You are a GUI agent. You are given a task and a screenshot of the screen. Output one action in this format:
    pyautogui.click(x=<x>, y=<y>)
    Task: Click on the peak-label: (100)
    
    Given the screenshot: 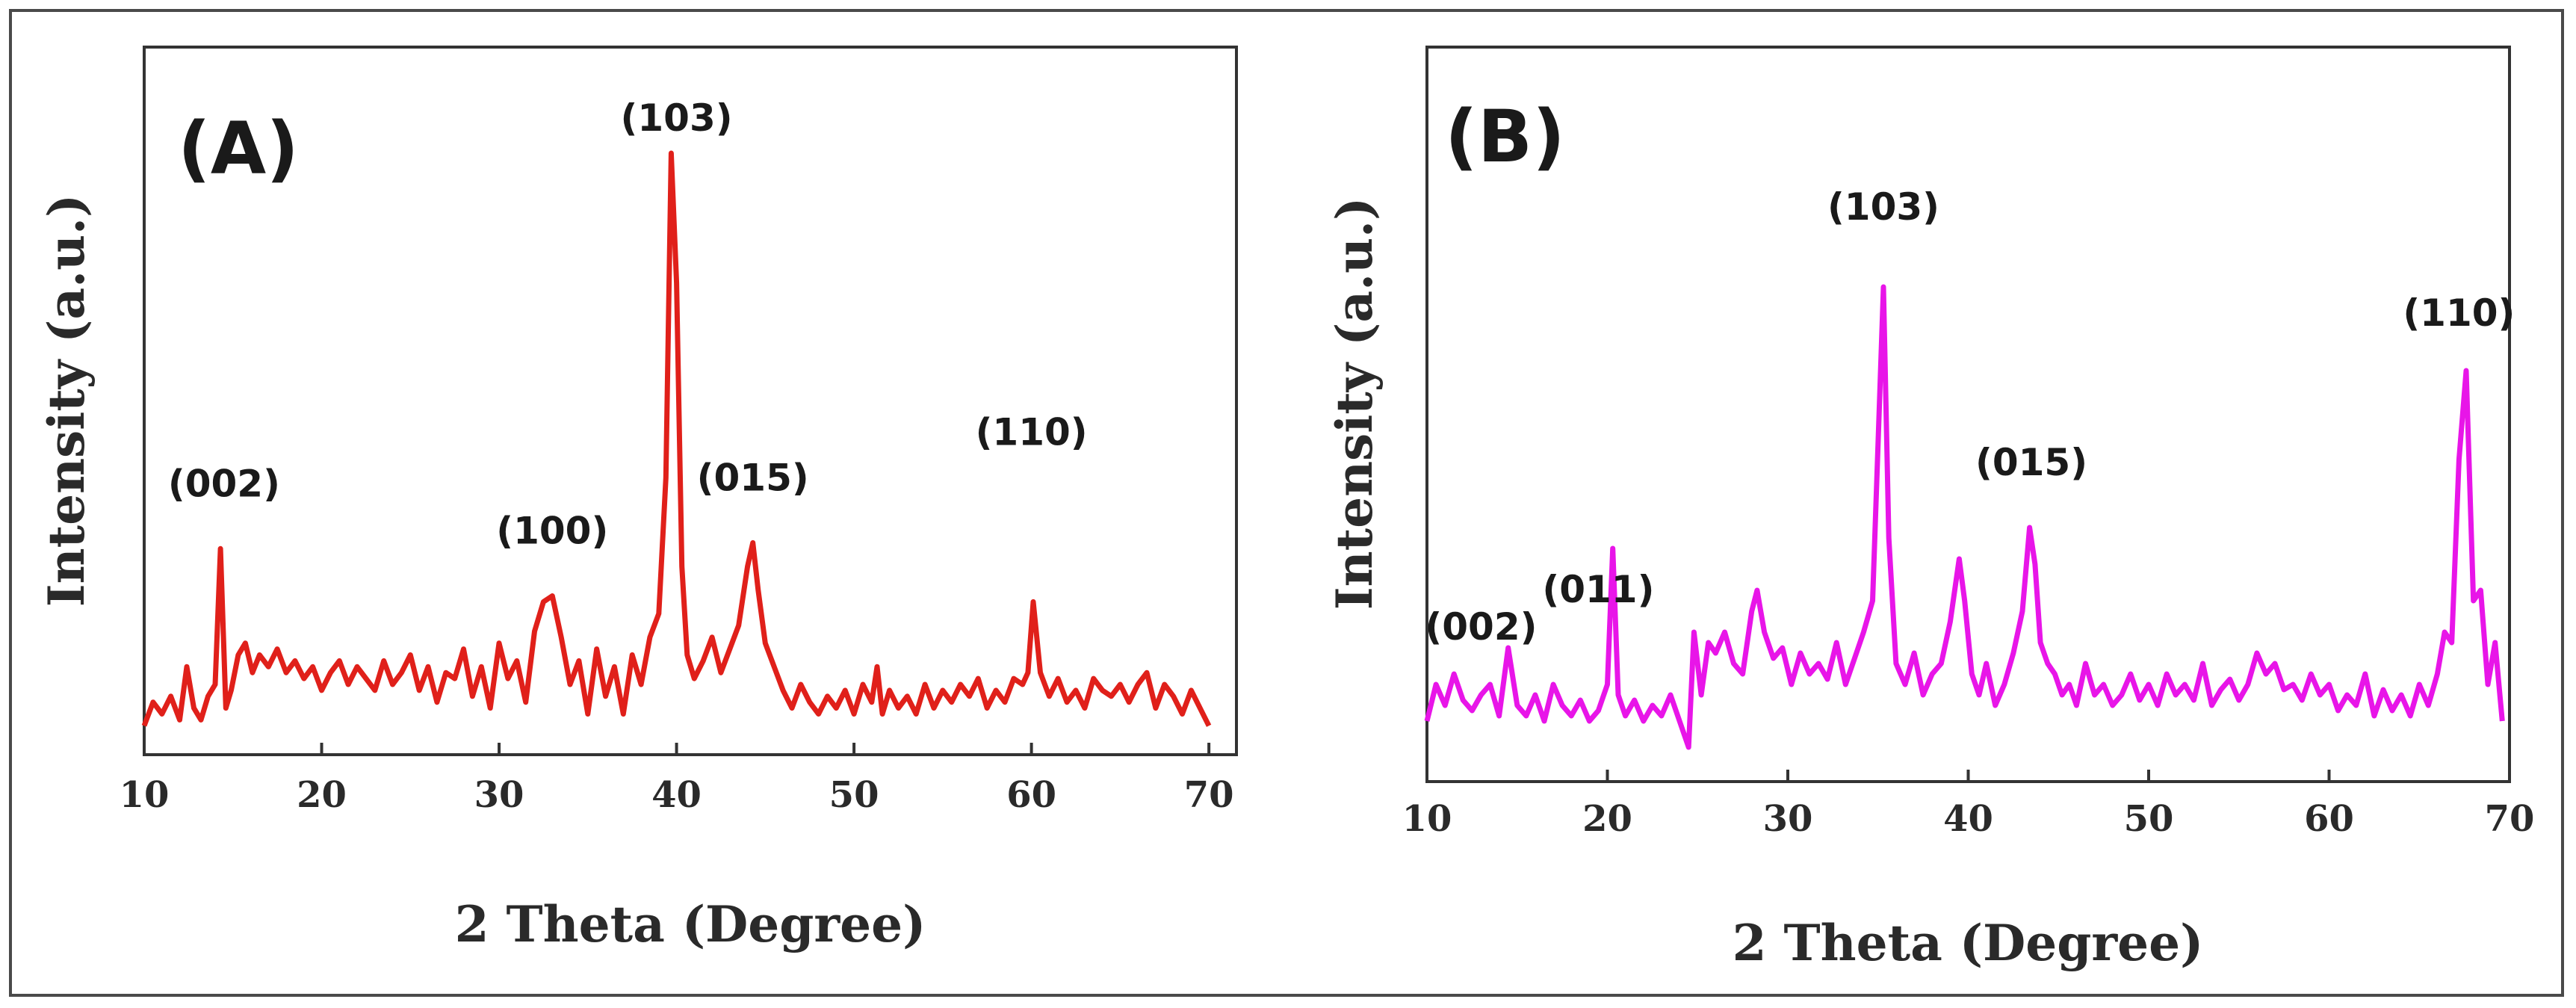 What is the action you would take?
    pyautogui.click(x=552, y=531)
    